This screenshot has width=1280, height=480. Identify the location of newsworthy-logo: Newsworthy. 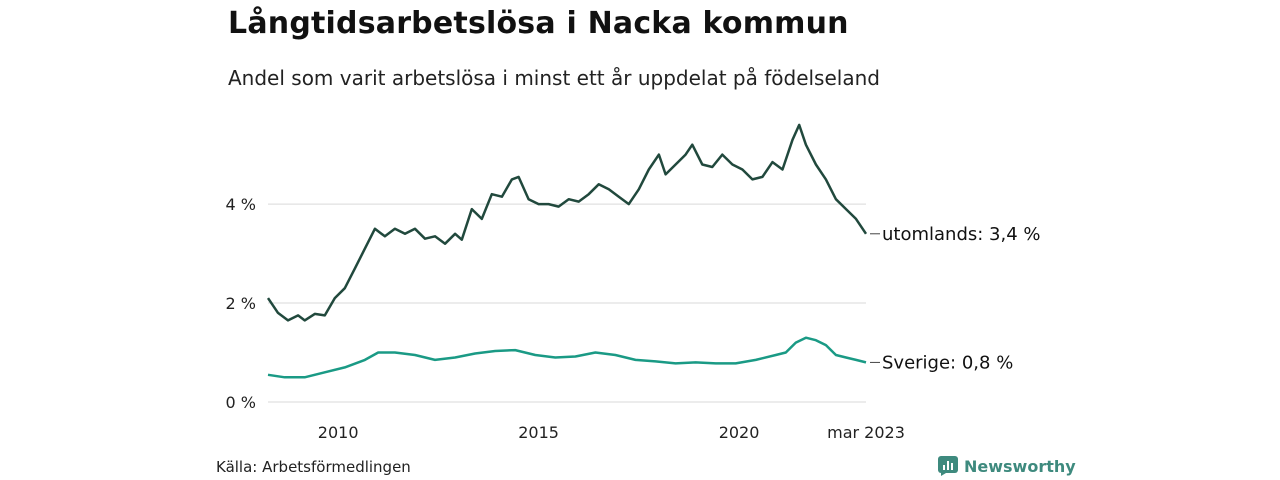
(1007, 466).